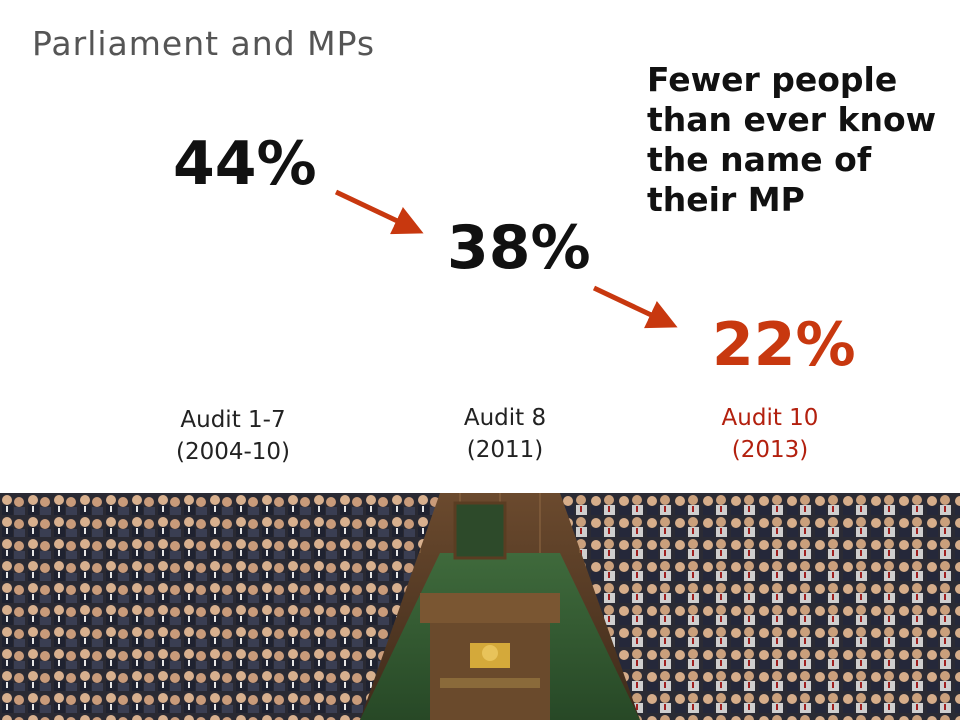 The width and height of the screenshot is (960, 720). What do you see at coordinates (770, 434) in the screenshot?
I see `stat-label-audit-10: Audit 10 (2013)` at bounding box center [770, 434].